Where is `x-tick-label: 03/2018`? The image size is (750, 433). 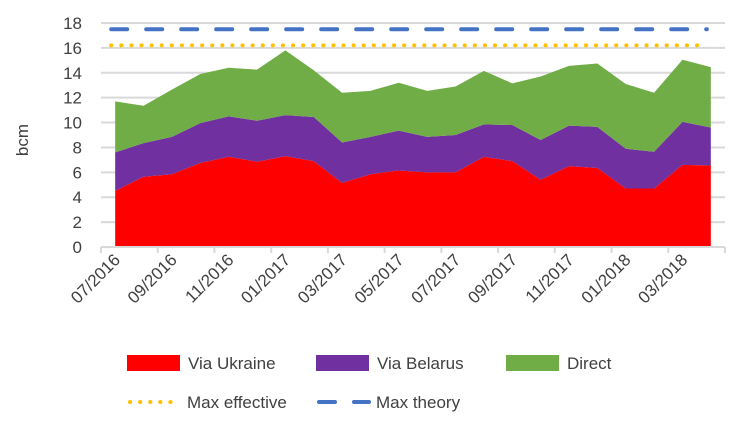 x-tick-label: 03/2018 is located at coordinates (662, 278).